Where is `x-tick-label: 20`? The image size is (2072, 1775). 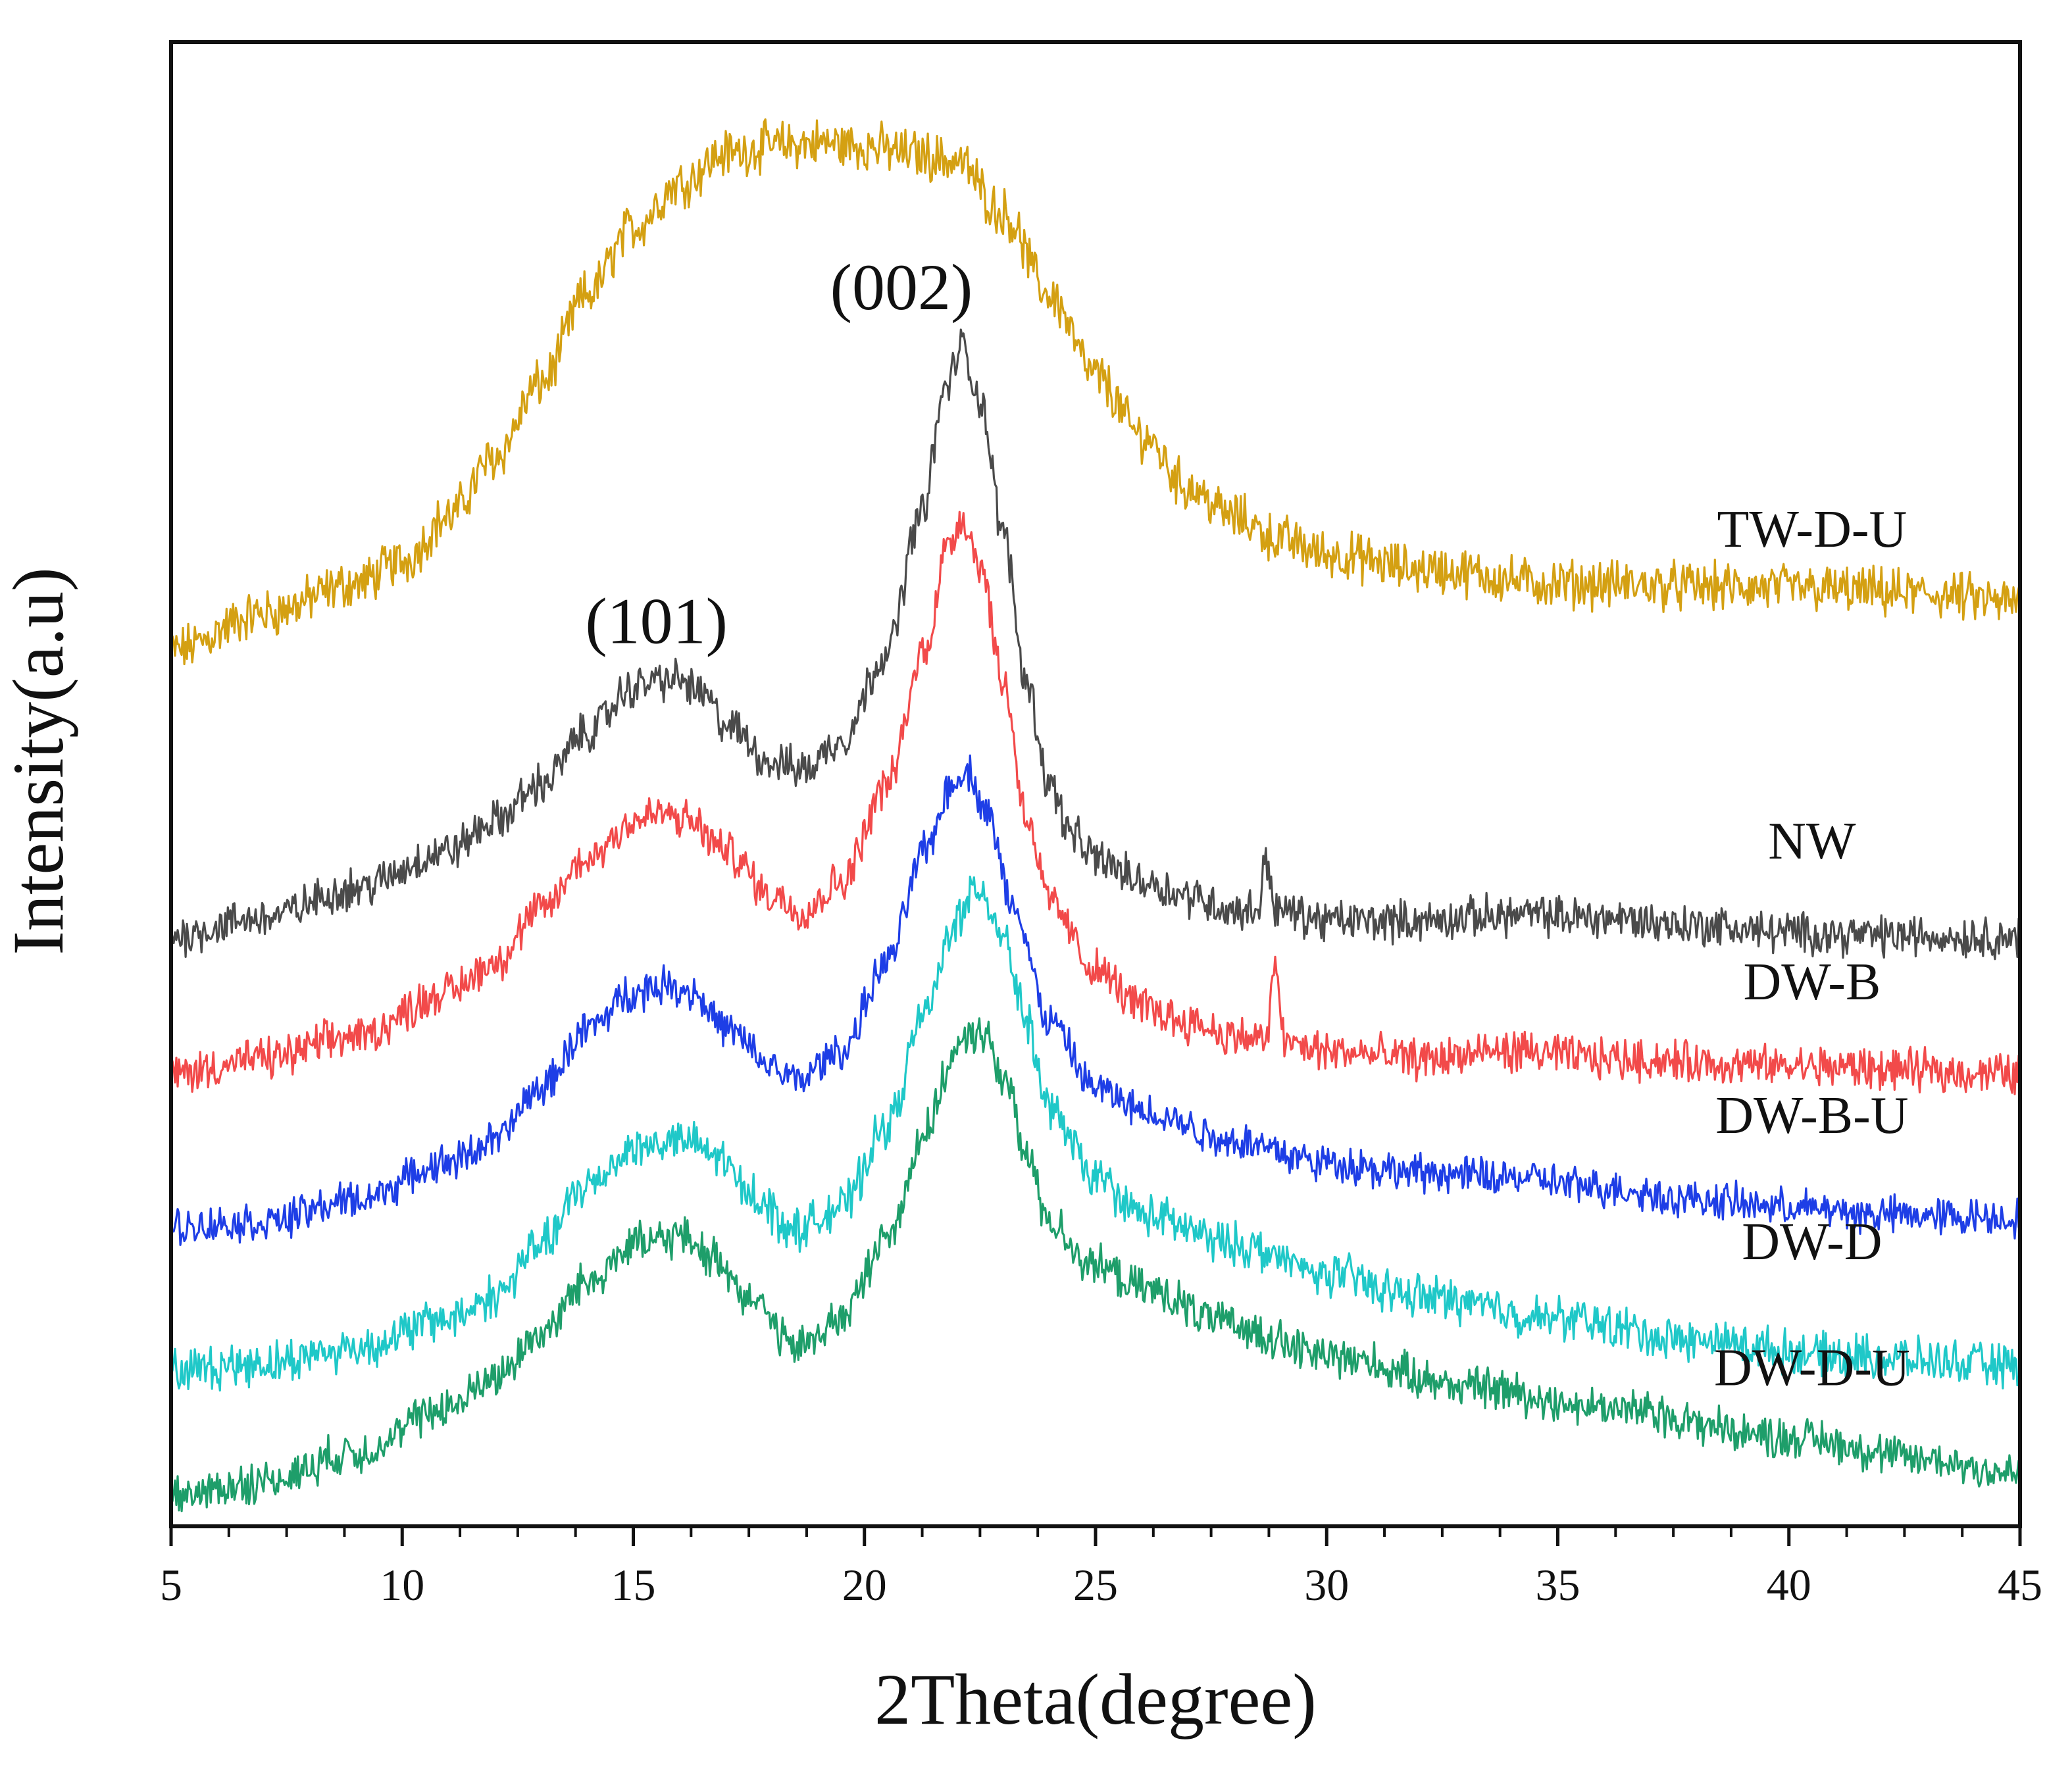 x-tick-label: 20 is located at coordinates (864, 1585).